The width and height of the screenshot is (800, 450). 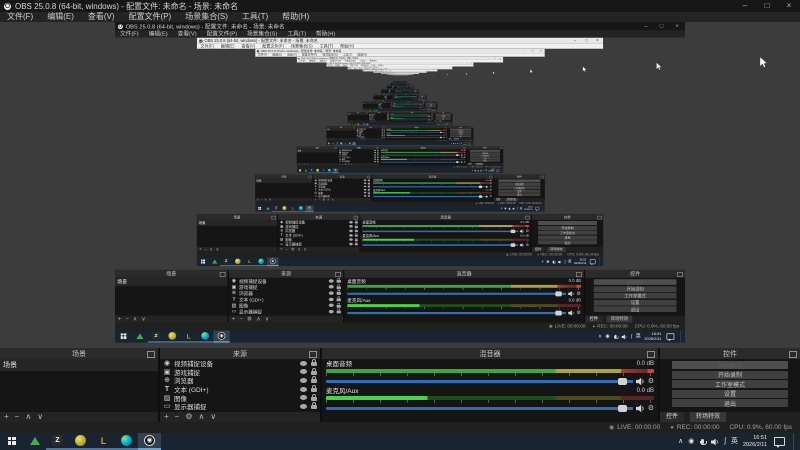 What do you see at coordinates (355, 124) in the screenshot?
I see `taskbar-app-z: Z` at bounding box center [355, 124].